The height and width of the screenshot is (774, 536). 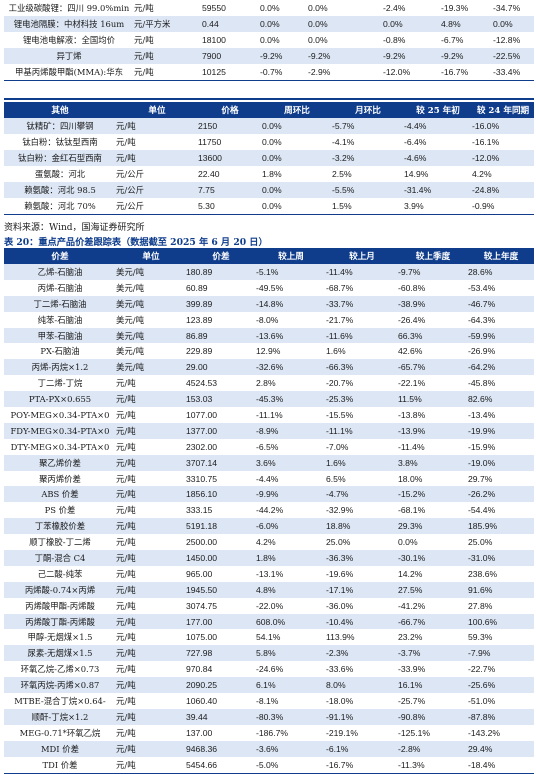 I want to click on row-label: 丙烯-丙烷×1.2, so click(x=60, y=367).